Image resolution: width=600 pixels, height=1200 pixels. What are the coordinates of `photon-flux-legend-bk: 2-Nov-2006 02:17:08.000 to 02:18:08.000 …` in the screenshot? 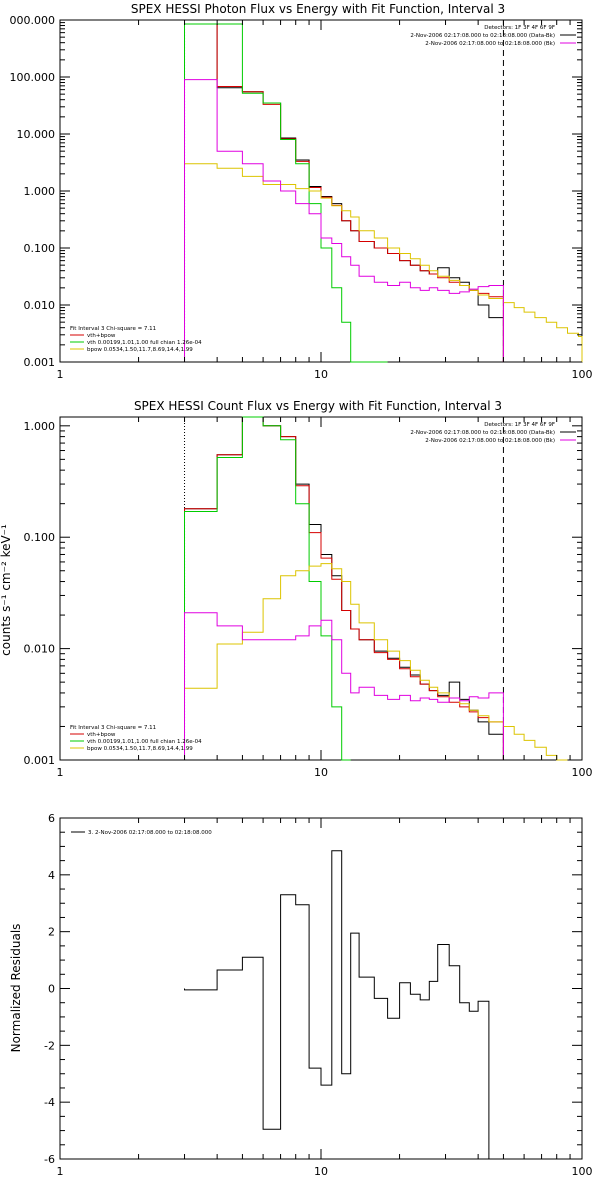 It's located at (490, 44).